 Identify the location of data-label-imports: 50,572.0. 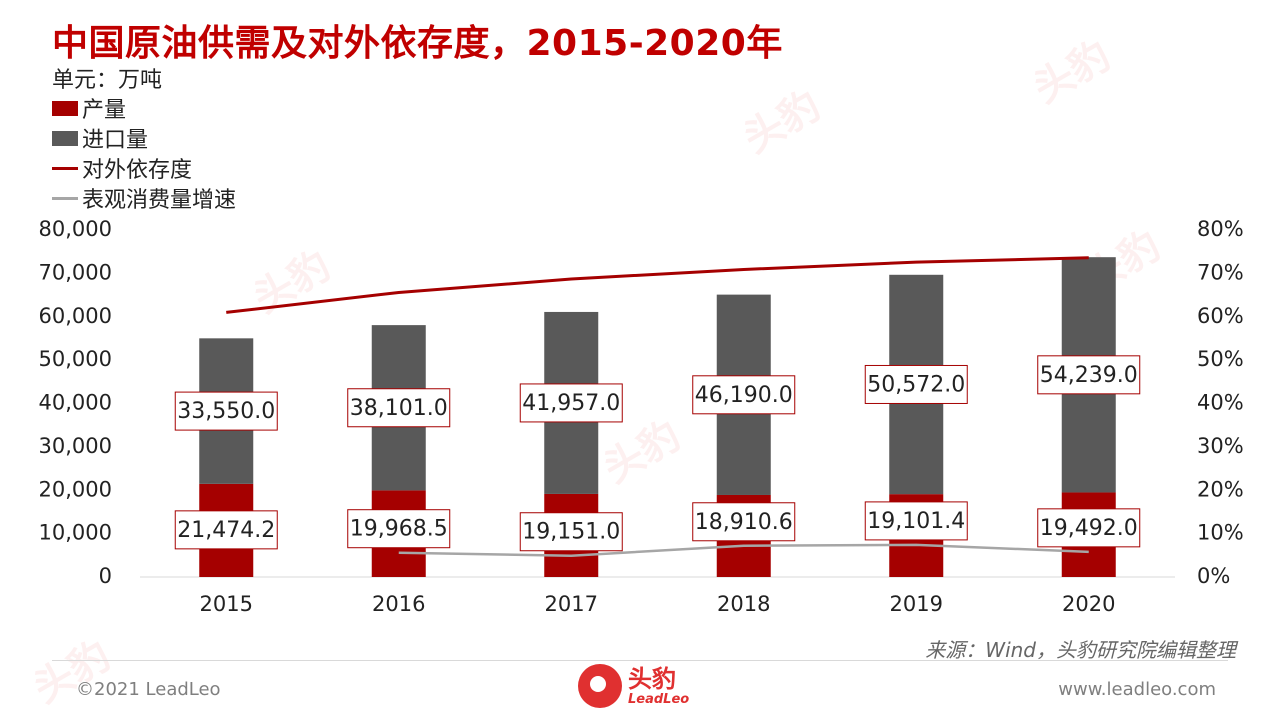
(916, 384).